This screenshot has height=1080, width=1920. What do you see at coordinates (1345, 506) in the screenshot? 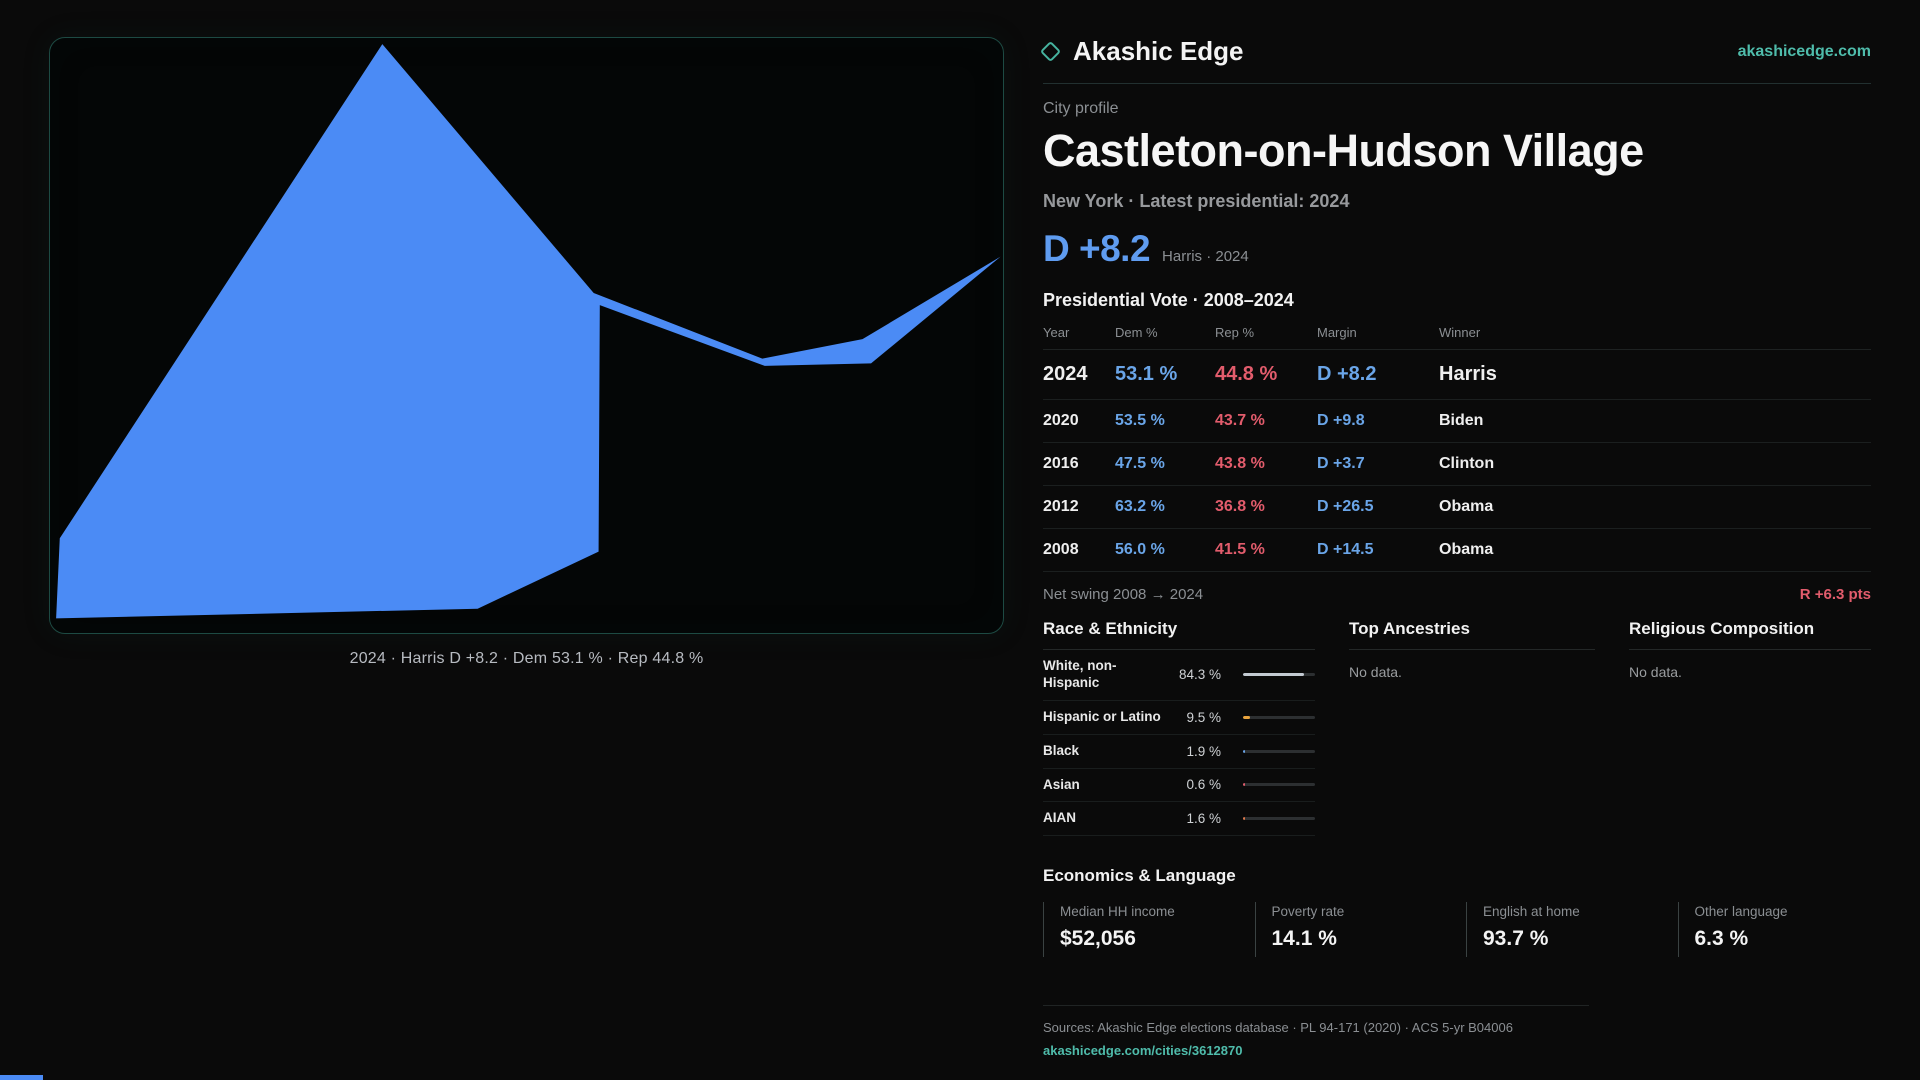
I see `vote-cell-margin: D +26.5` at bounding box center [1345, 506].